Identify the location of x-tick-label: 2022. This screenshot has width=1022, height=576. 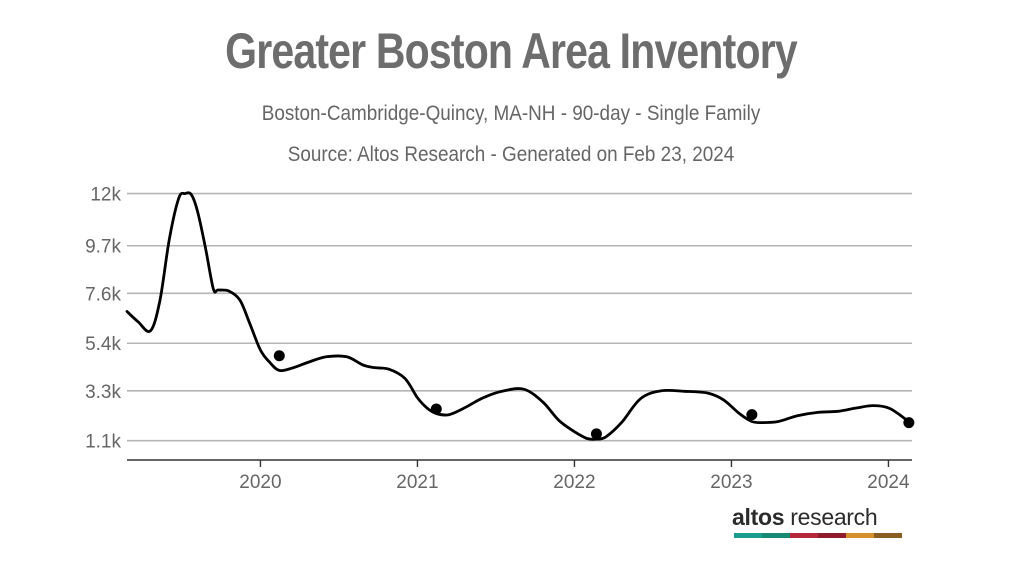
(574, 482).